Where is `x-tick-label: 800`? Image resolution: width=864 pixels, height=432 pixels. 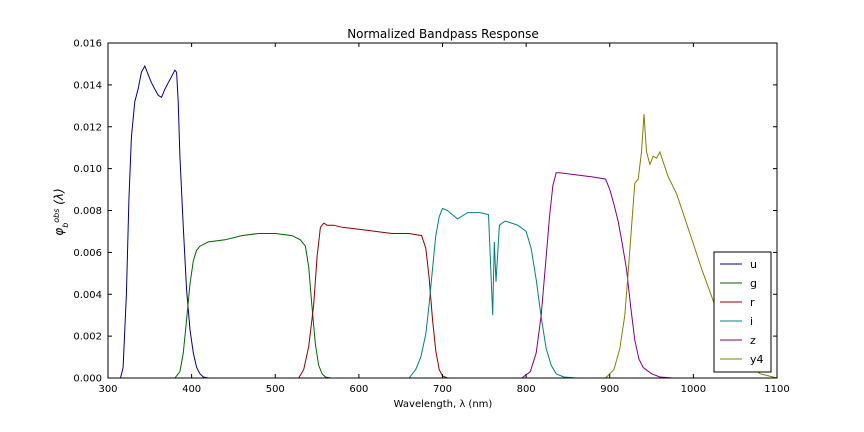 x-tick-label: 800 is located at coordinates (526, 389).